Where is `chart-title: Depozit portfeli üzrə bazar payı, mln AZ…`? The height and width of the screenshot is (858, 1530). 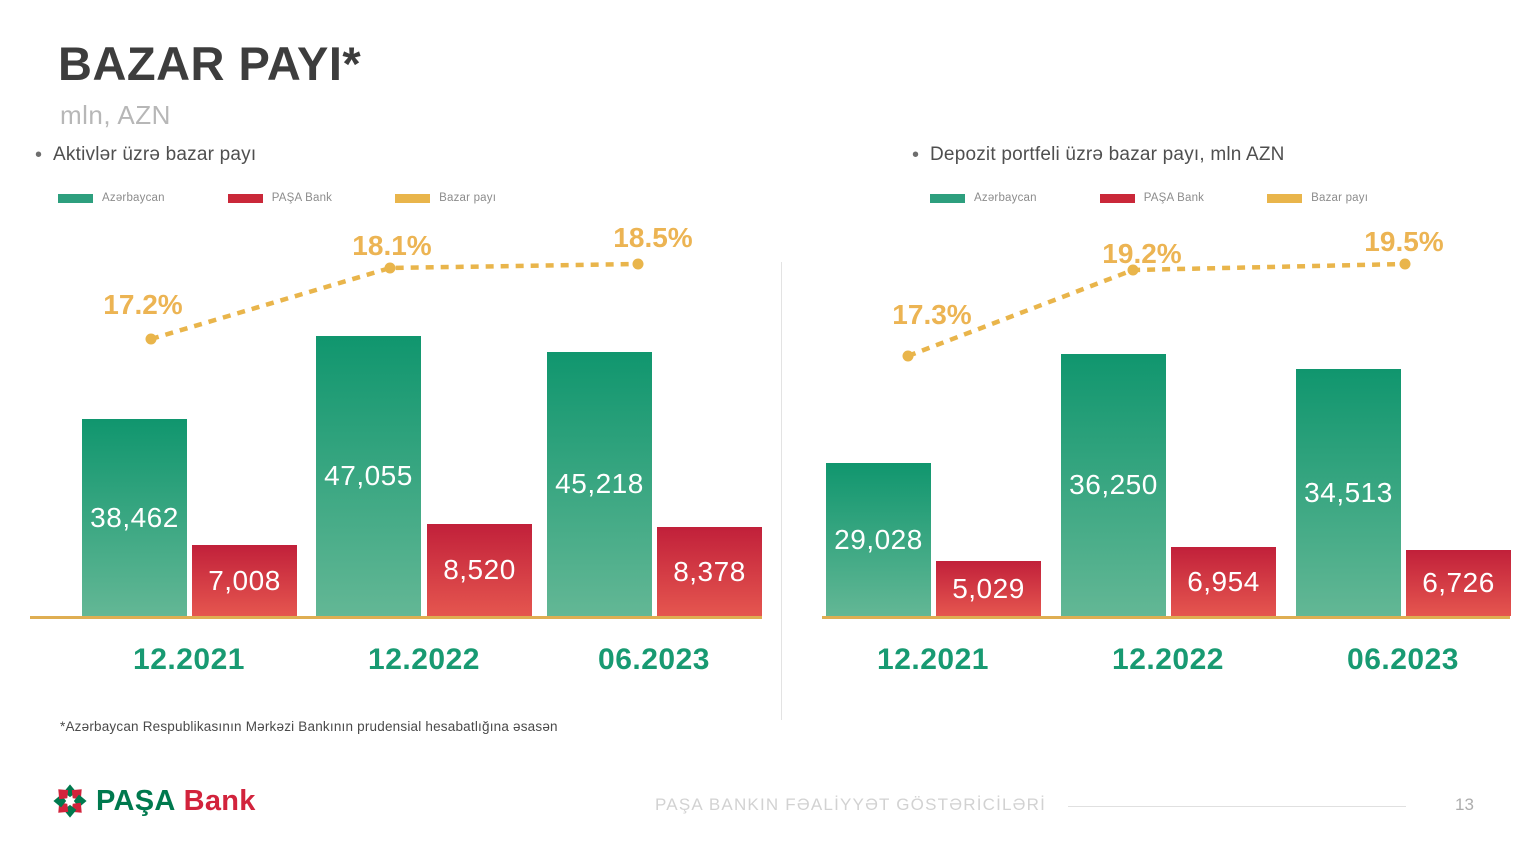 chart-title: Depozit portfeli üzrə bazar payı, mln AZ… is located at coordinates (1107, 154).